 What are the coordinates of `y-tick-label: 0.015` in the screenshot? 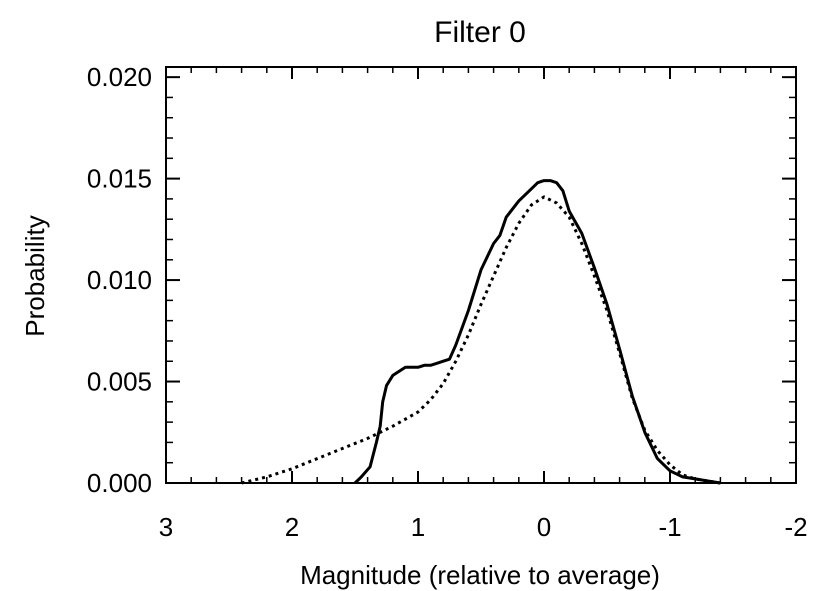 It's located at (119, 179).